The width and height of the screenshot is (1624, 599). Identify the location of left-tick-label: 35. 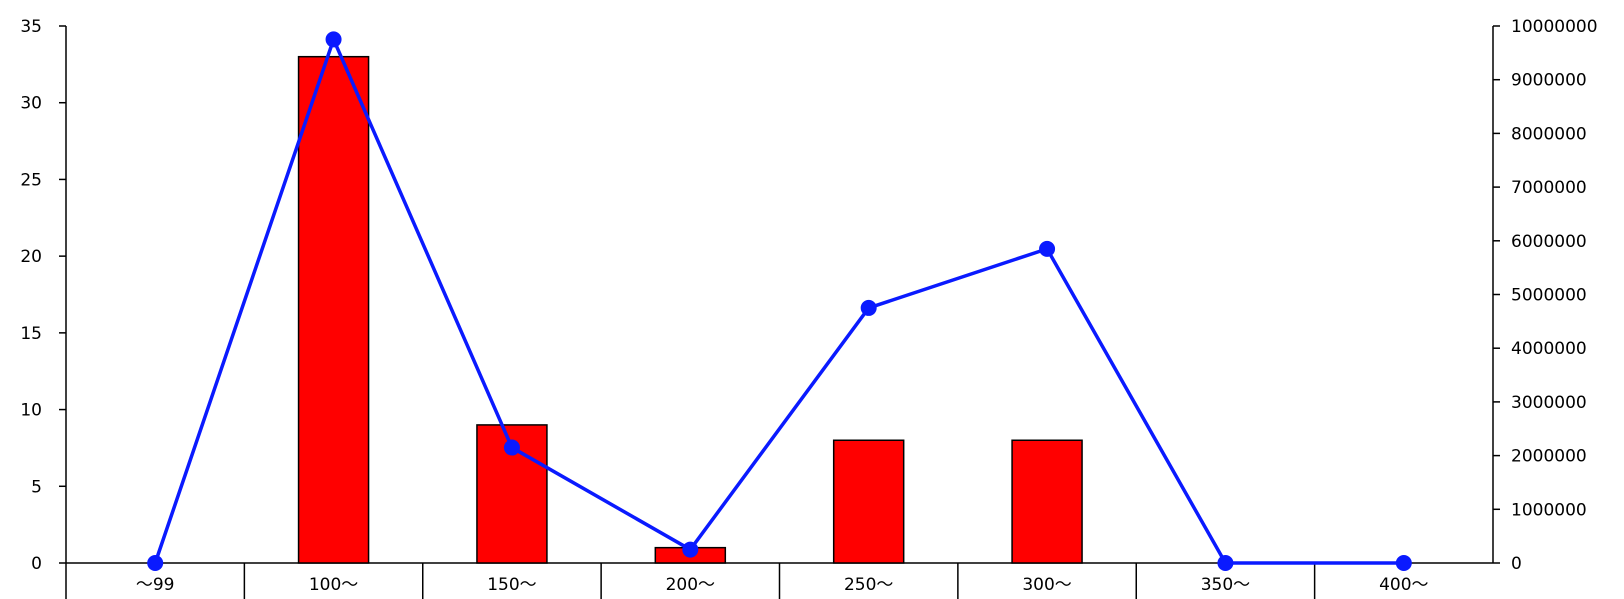
(31, 27).